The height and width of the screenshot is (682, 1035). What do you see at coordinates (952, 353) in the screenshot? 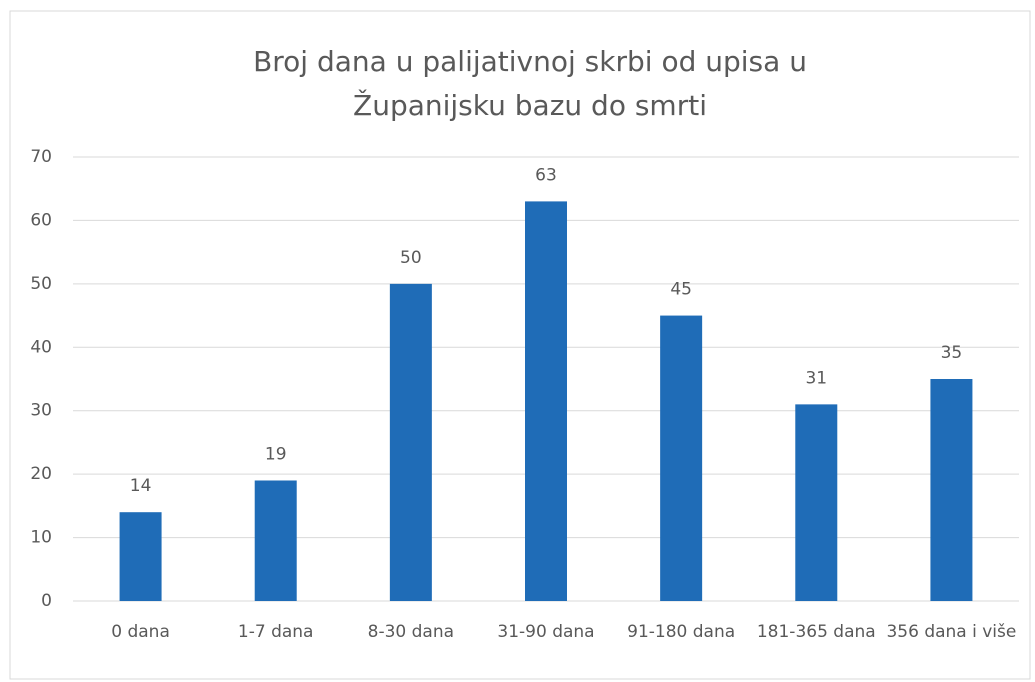
I see `data-label: 35` at bounding box center [952, 353].